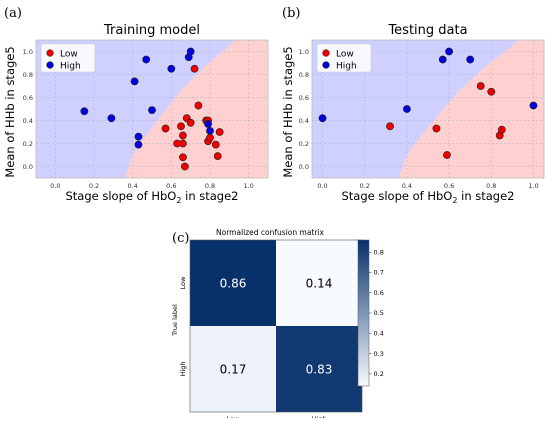  What do you see at coordinates (13, 13) in the screenshot?
I see `panel-a-label: (a)` at bounding box center [13, 13].